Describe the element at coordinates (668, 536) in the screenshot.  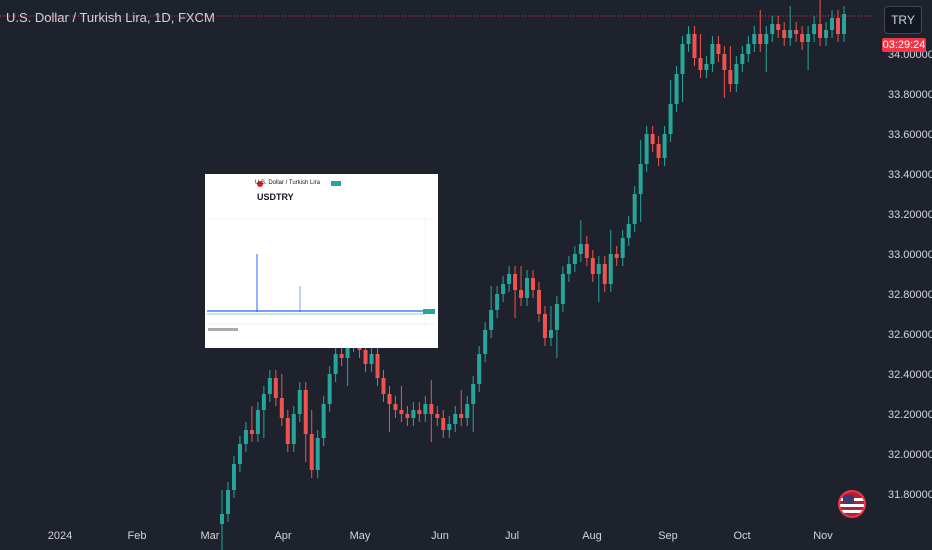
I see `x-tick-label: Sep` at that location.